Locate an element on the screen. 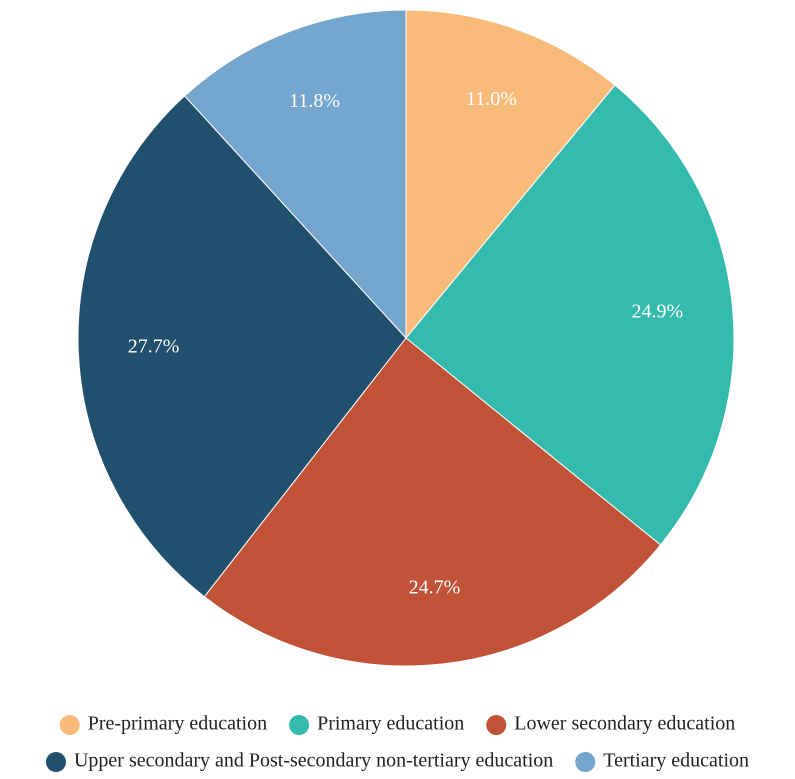 Image resolution: width=795 pixels, height=779 pixels. legend-item-5: Tertiary education is located at coordinates (662, 761).